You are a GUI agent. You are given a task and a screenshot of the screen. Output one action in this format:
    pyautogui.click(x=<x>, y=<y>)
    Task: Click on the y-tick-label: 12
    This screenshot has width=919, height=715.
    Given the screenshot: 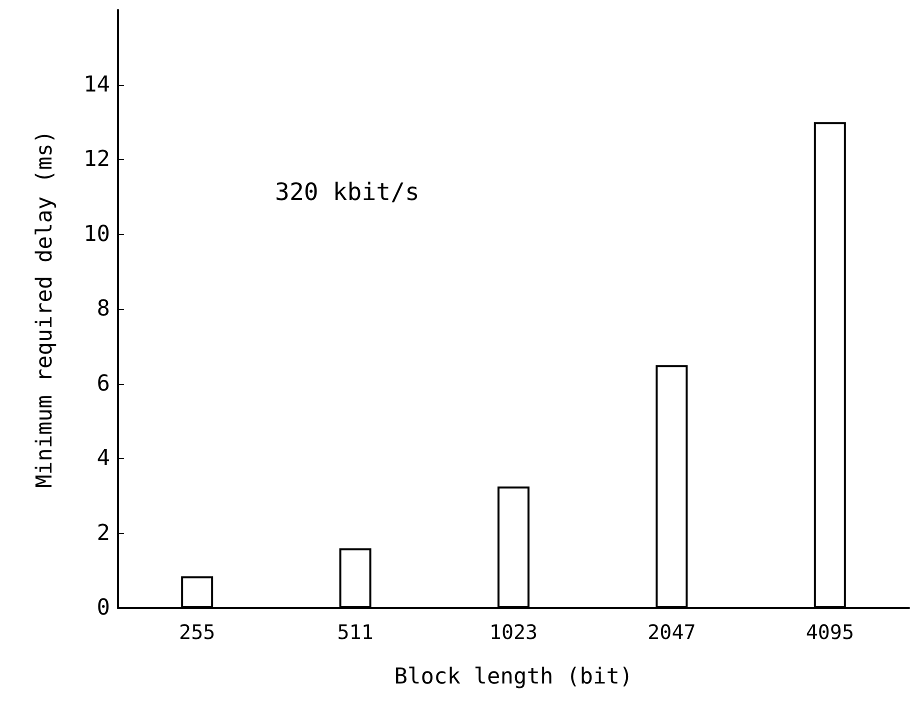 What is the action you would take?
    pyautogui.click(x=97, y=159)
    